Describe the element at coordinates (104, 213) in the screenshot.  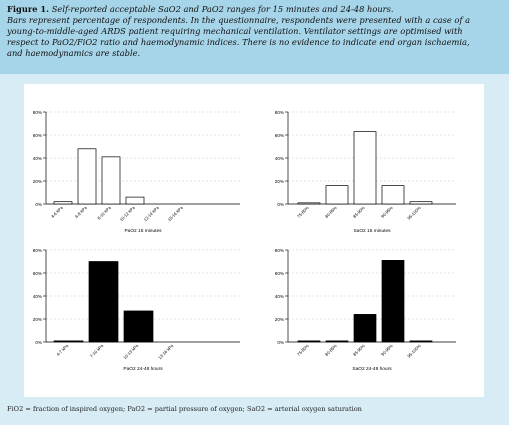
I see `category-label: 8-10 kPa` at that location.